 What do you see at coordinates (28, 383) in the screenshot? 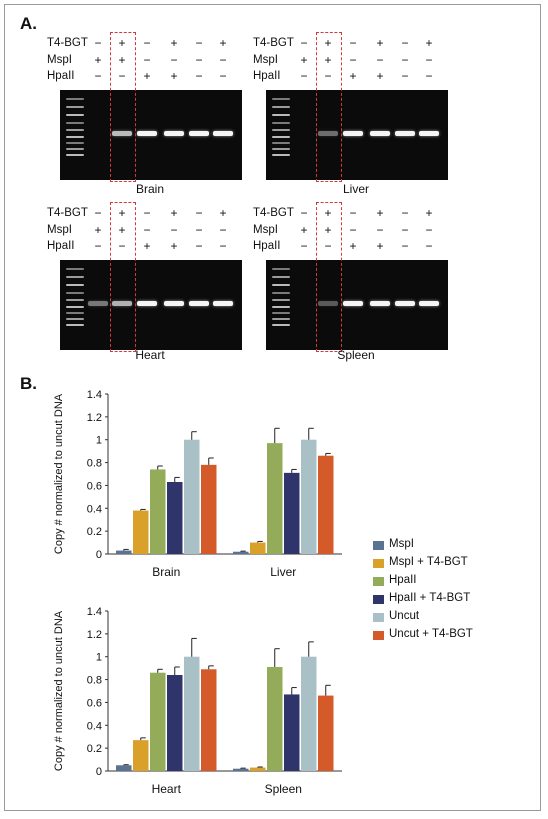
I see `panel-b-label: B.` at bounding box center [28, 383].